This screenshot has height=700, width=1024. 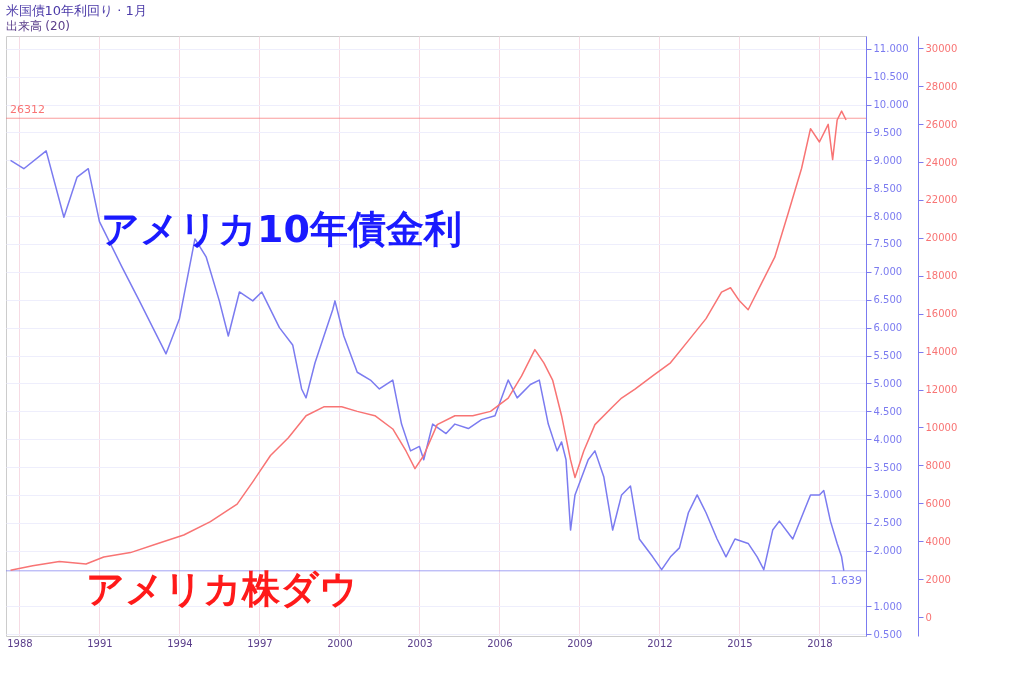 What do you see at coordinates (100, 643) in the screenshot?
I see `x-tick-label: 1991` at bounding box center [100, 643].